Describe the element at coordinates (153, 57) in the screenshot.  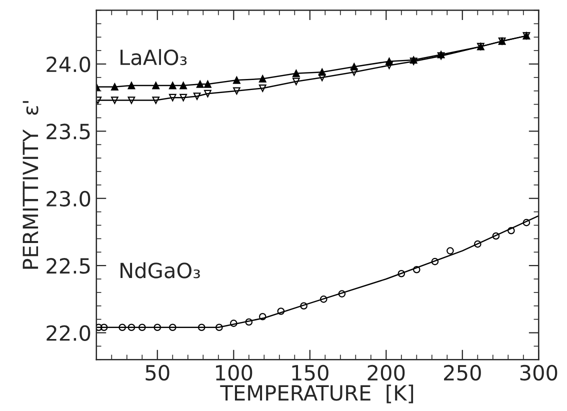
I see `annotation: LaAlO₃` at that location.